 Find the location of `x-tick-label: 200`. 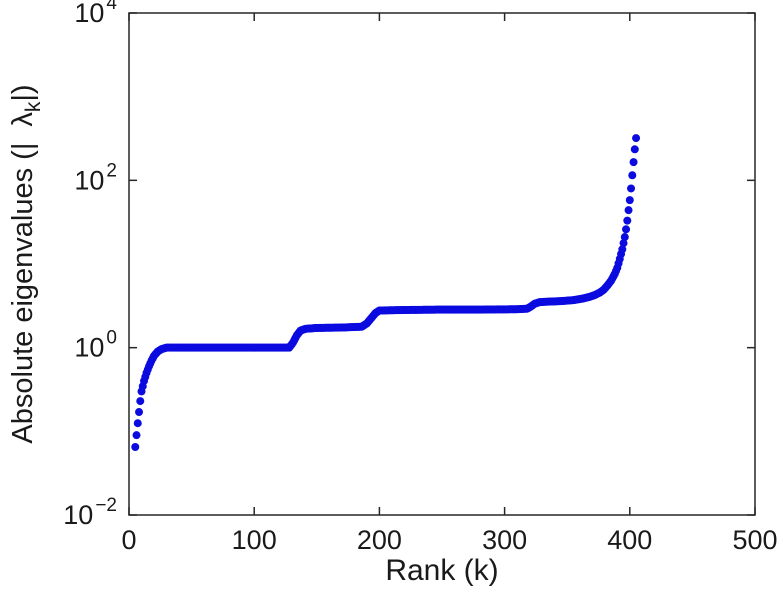

x-tick-label: 200 is located at coordinates (379, 540).